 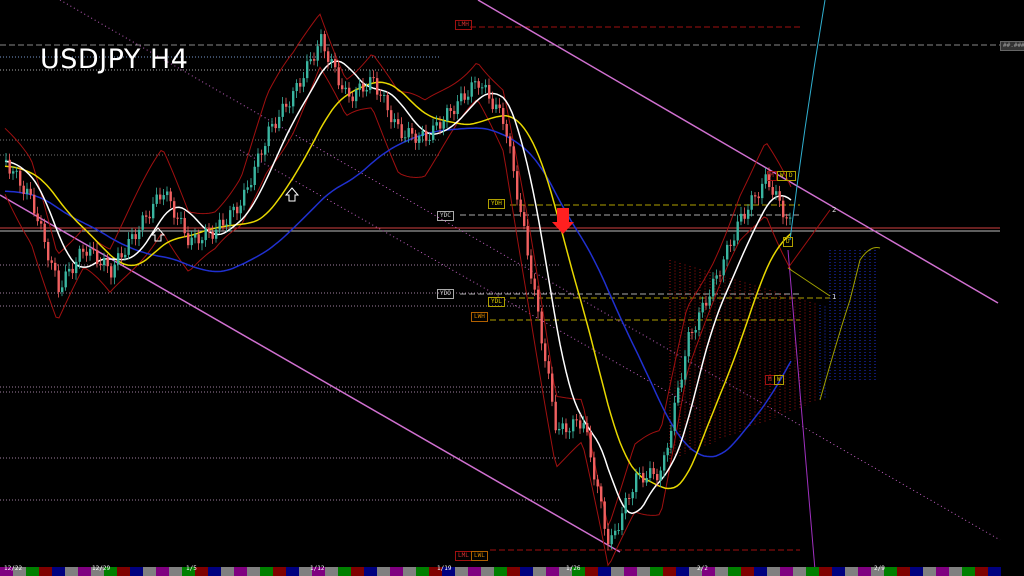 What do you see at coordinates (496, 302) in the screenshot?
I see `level-label-ydl: YDL` at bounding box center [496, 302].